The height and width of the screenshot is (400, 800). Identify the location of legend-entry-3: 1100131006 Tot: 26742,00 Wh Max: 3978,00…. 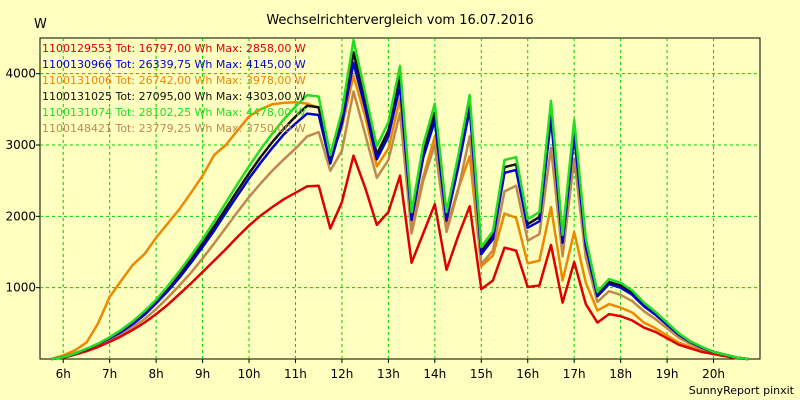
(174, 80).